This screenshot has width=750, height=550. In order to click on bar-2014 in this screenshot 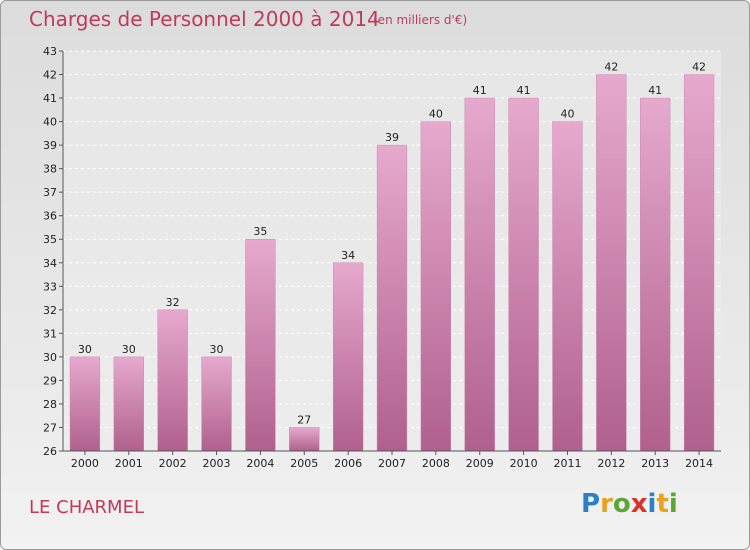, I will do `click(699, 263)`.